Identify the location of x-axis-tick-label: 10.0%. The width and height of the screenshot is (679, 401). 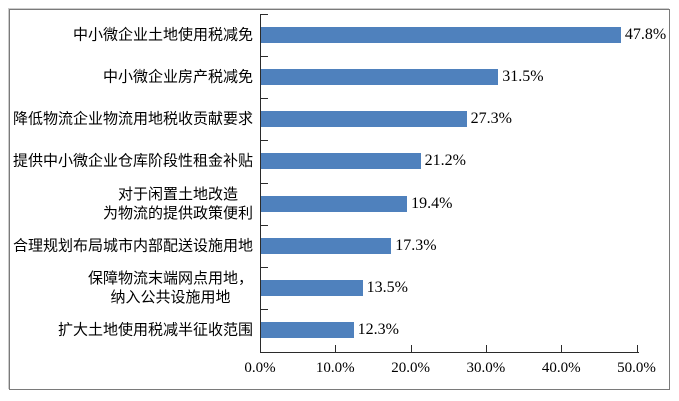
(335, 368).